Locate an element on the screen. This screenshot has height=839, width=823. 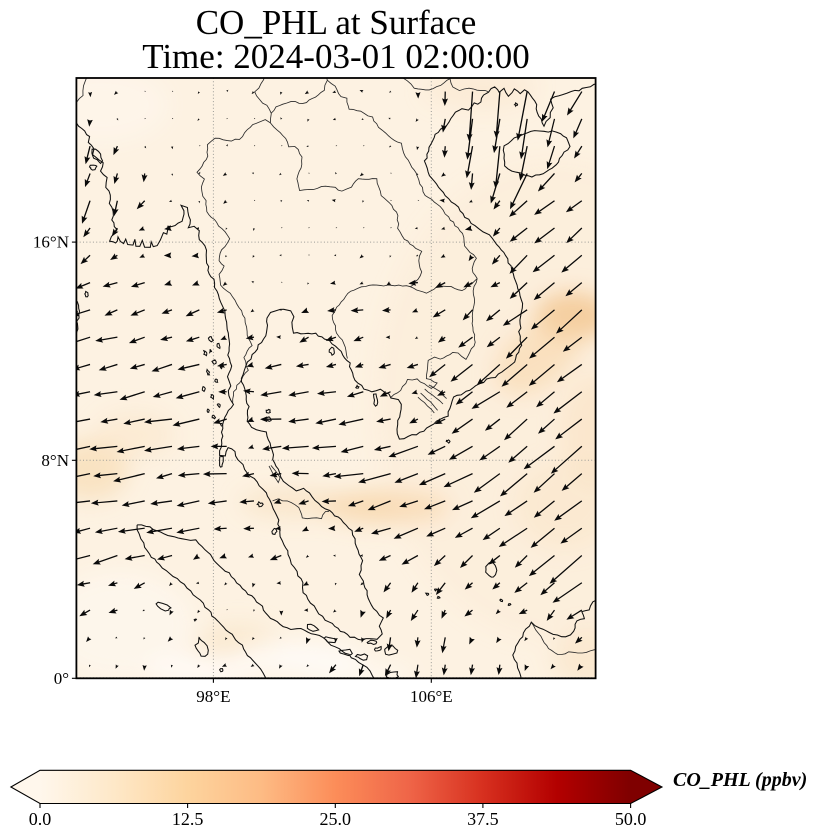
svg-text: 98°E is located at coordinates (213, 696).